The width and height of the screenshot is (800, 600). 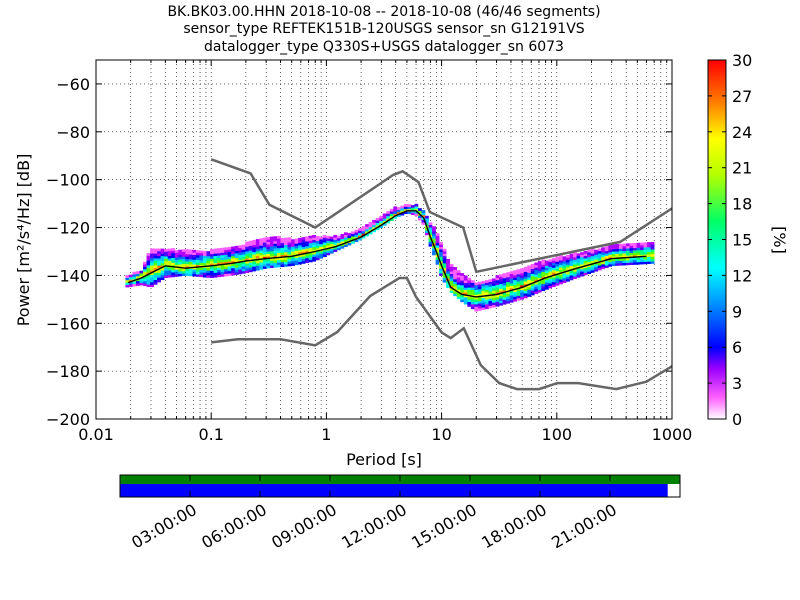 I want to click on coverage-data-bar, so click(x=394, y=490).